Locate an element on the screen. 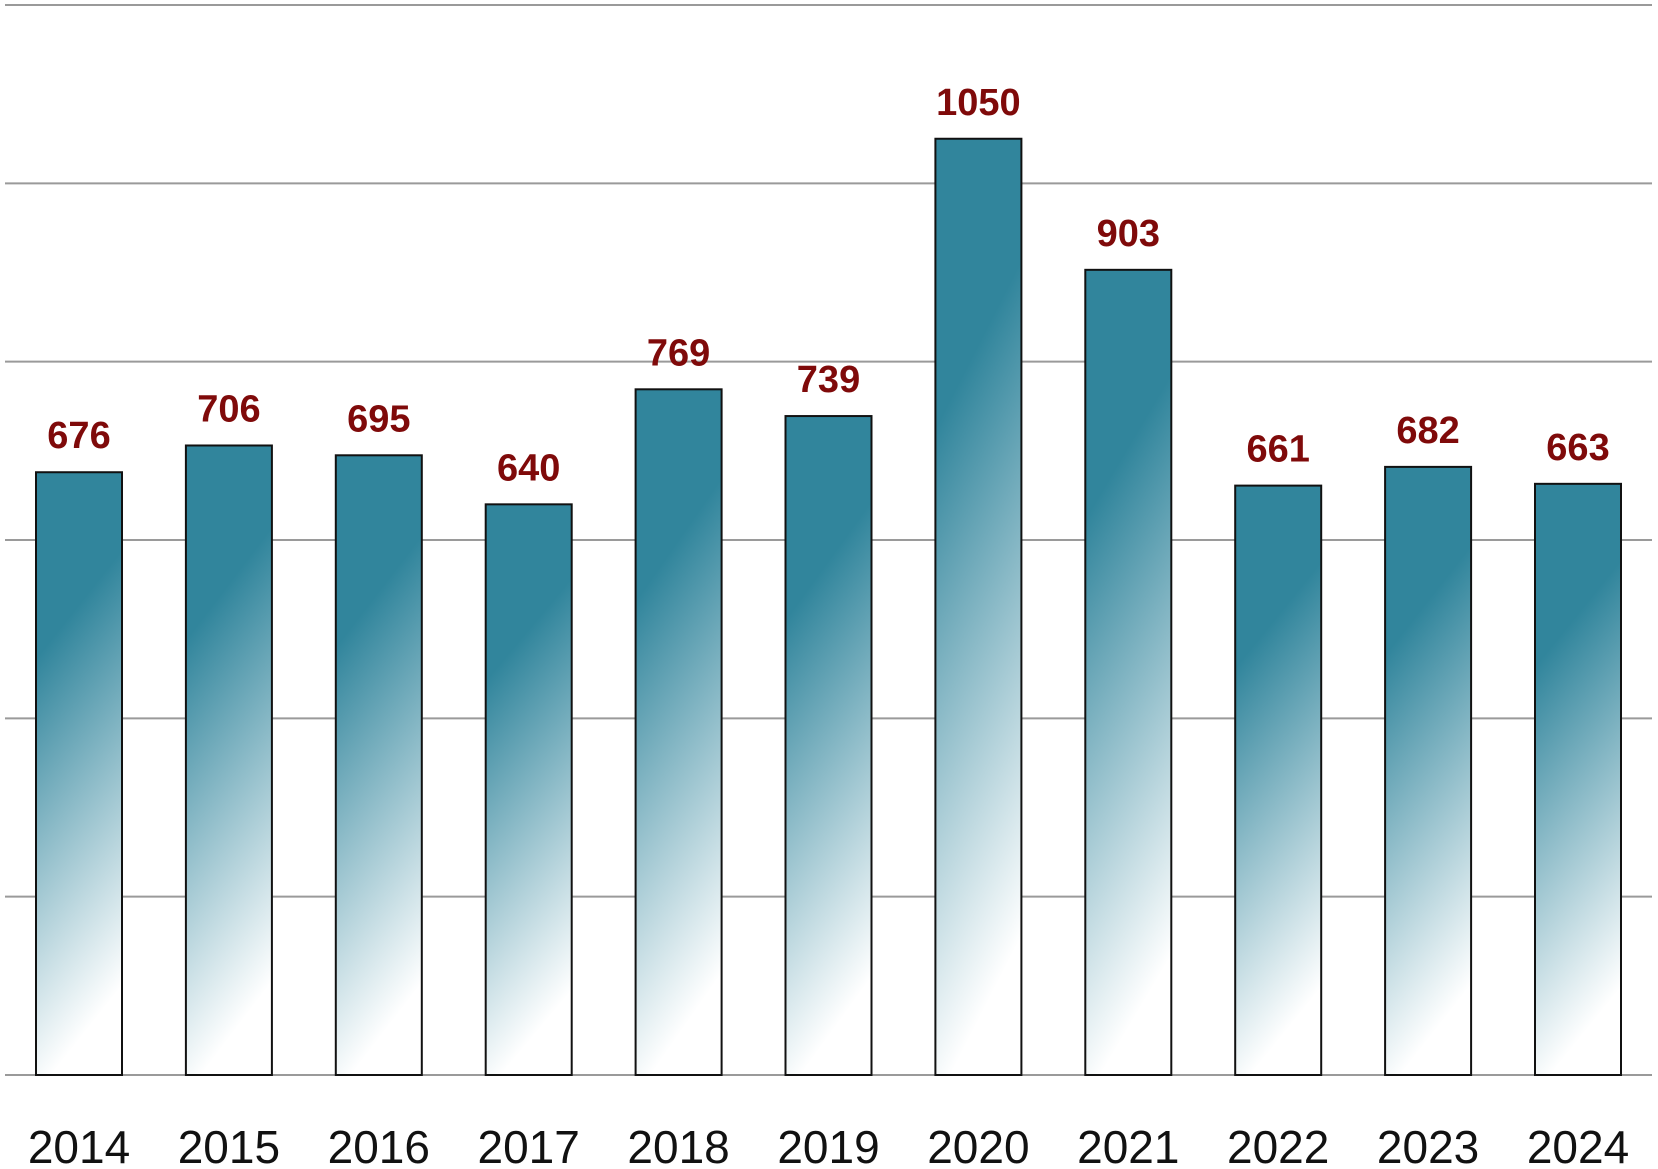 This screenshot has width=1658, height=1169. tick-label-2024: 2024 is located at coordinates (1578, 1145).